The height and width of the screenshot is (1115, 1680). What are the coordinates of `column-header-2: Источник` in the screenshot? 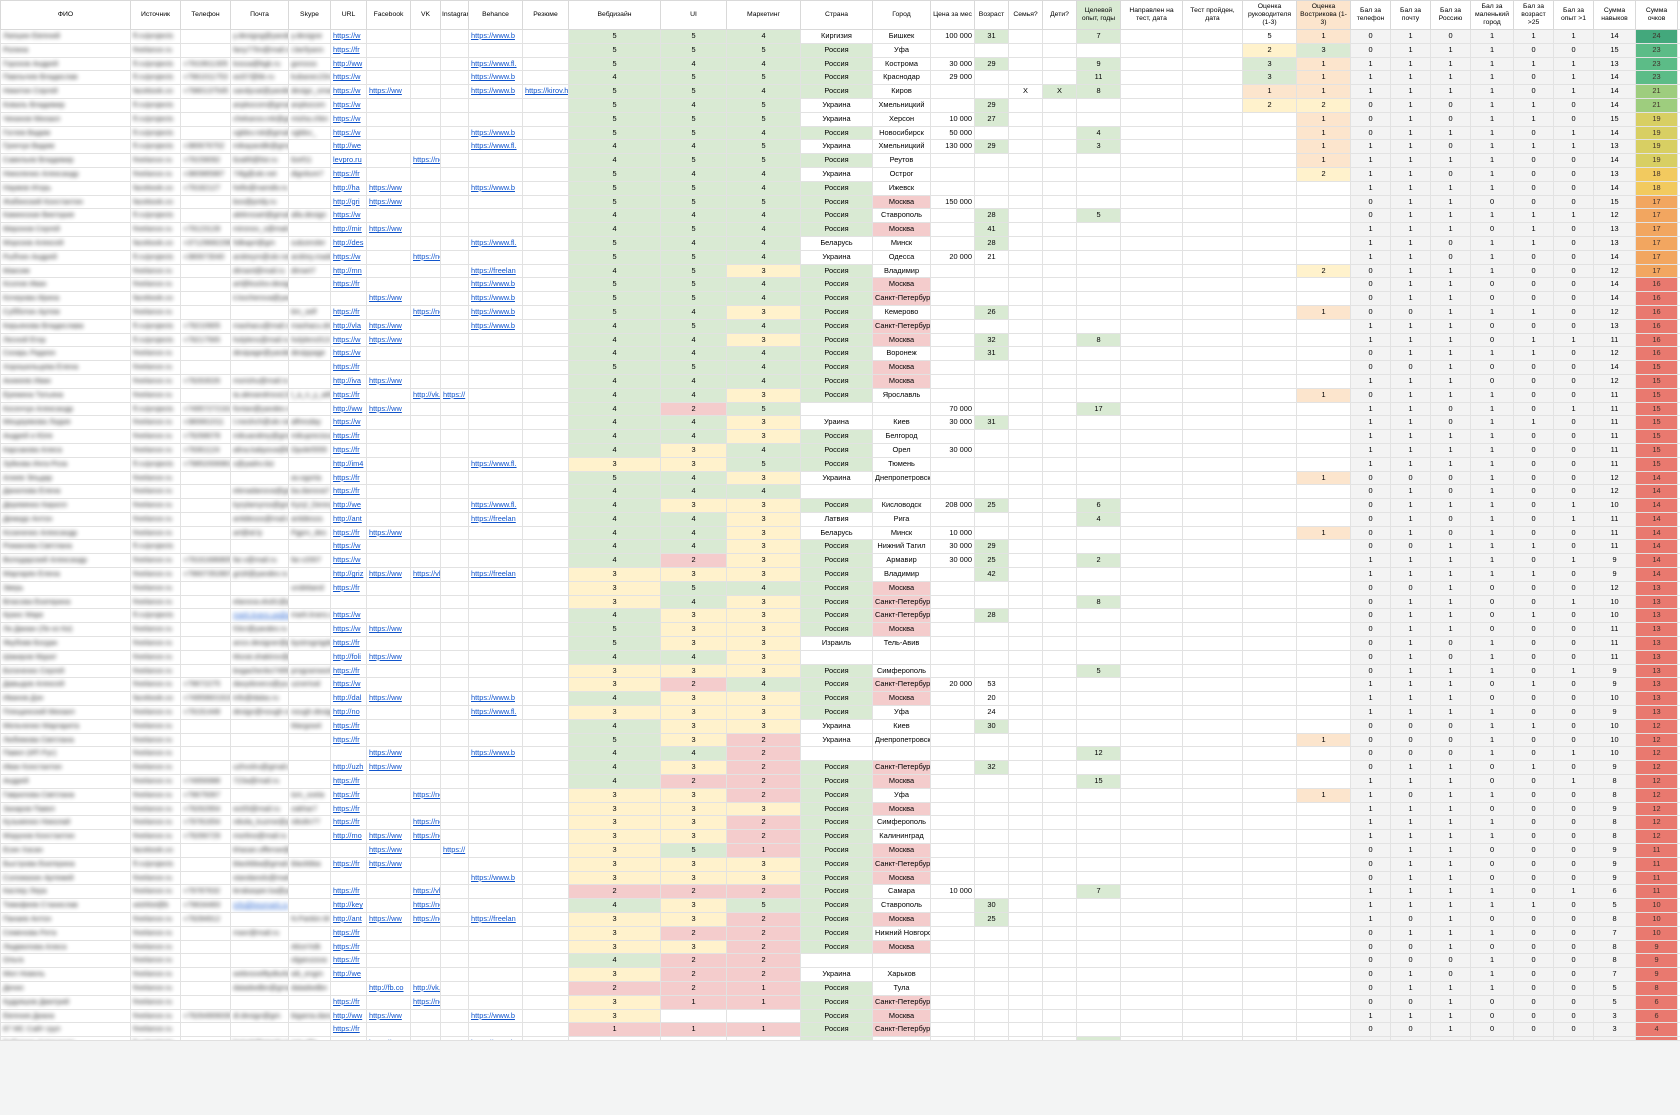 It's located at (155, 15).